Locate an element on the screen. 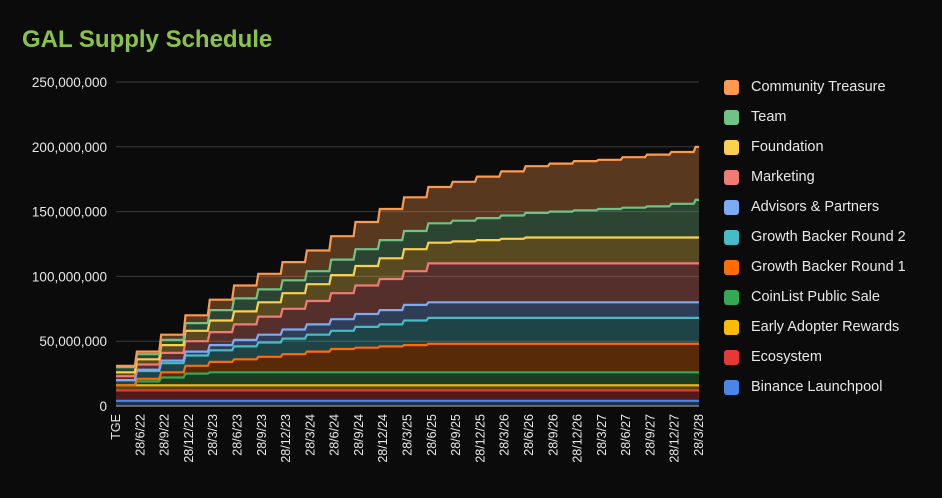  area-binance-launchpool is located at coordinates (407, 403).